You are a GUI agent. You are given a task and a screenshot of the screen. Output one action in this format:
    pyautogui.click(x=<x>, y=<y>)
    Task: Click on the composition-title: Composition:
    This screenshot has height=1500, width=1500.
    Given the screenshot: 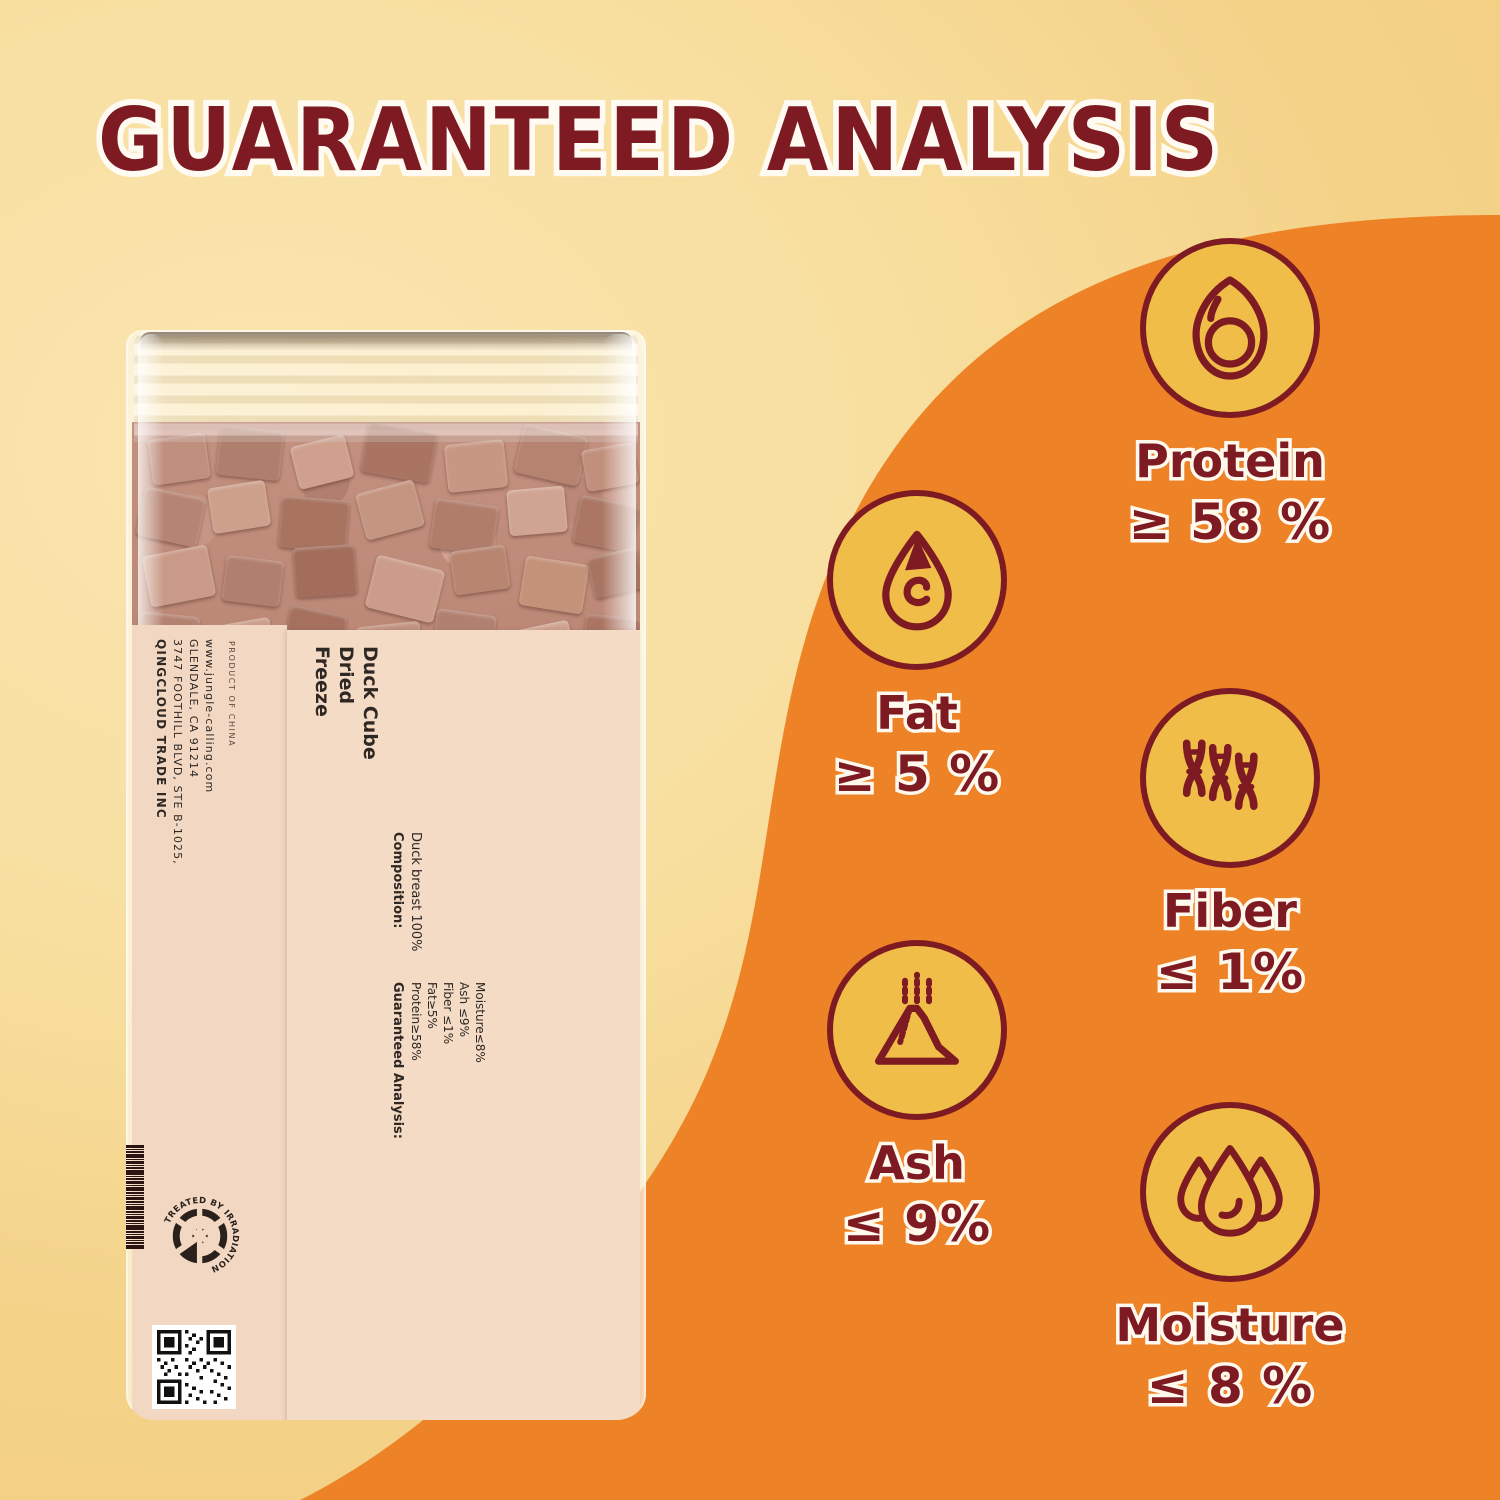 What is the action you would take?
    pyautogui.click(x=397, y=880)
    